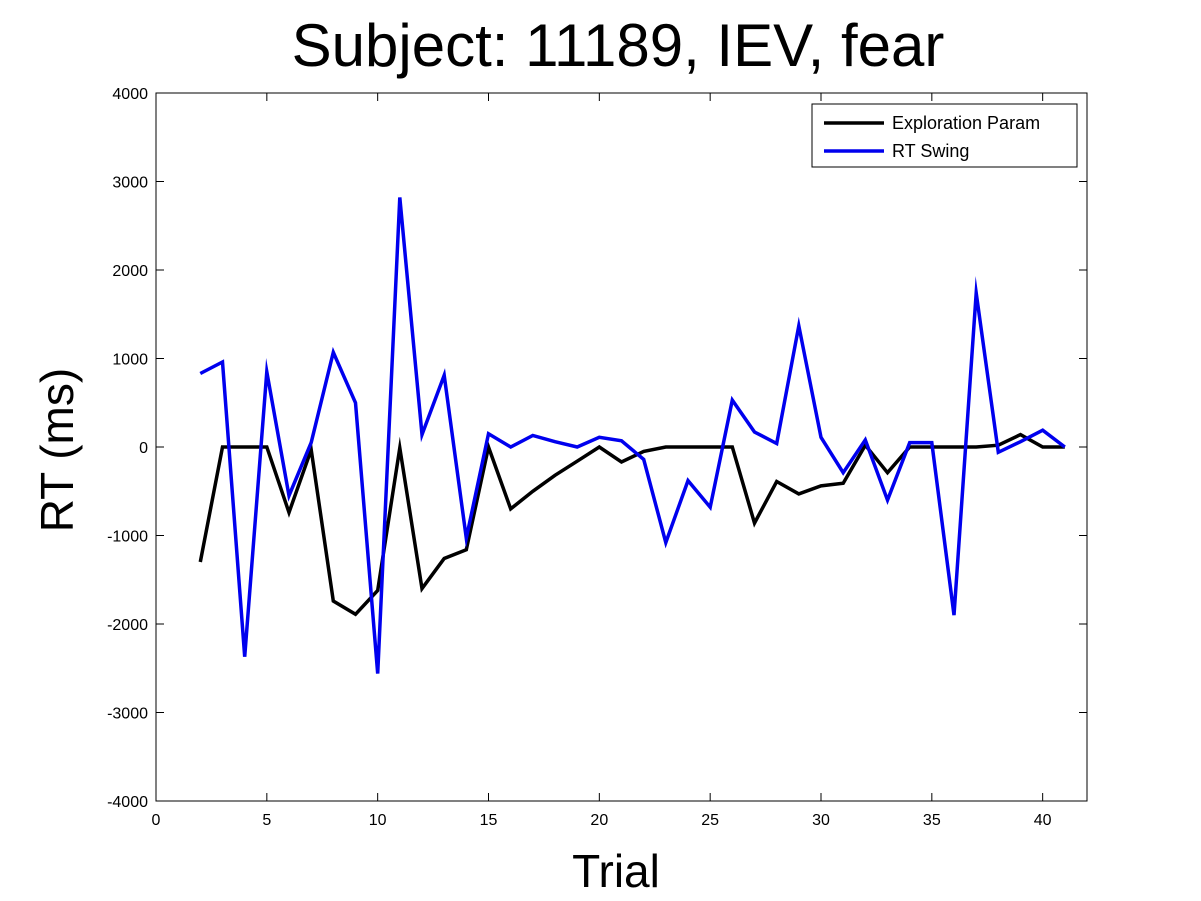 The width and height of the screenshot is (1201, 901). Describe the element at coordinates (599, 820) in the screenshot. I see `x-tick-label: 20` at that location.